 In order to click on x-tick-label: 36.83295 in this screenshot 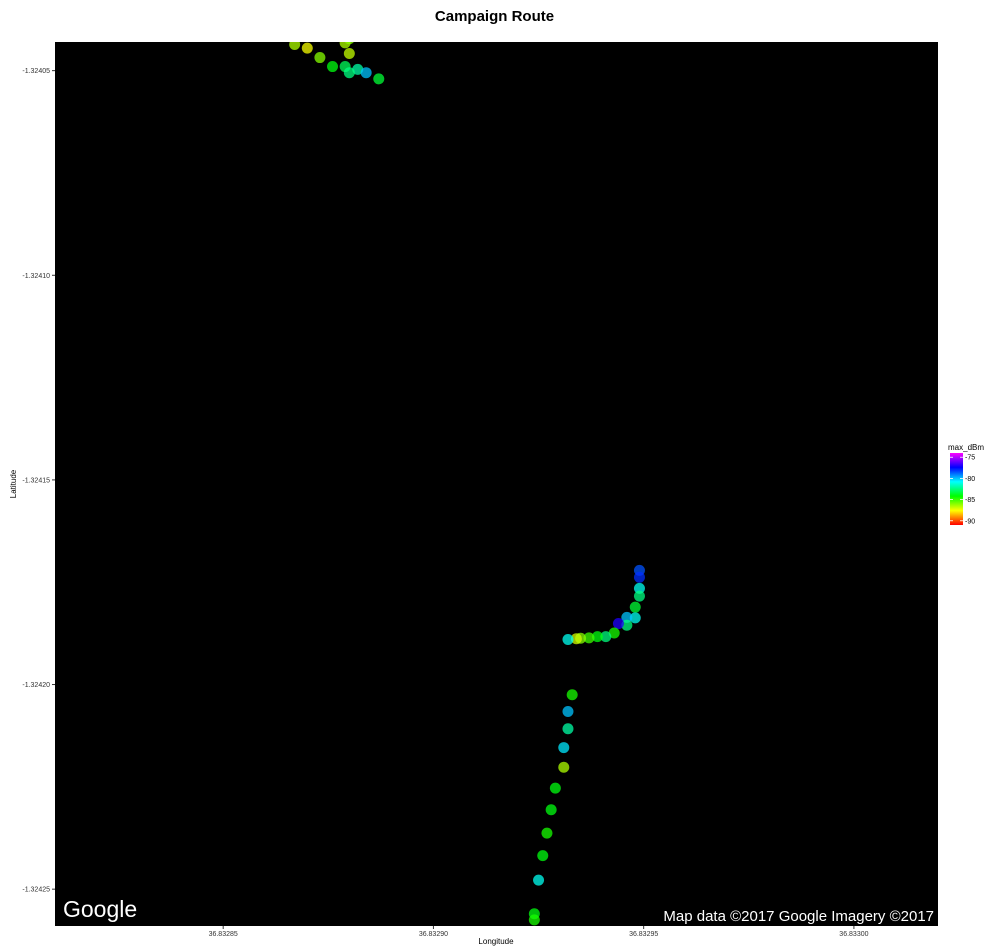, I will do `click(643, 934)`.